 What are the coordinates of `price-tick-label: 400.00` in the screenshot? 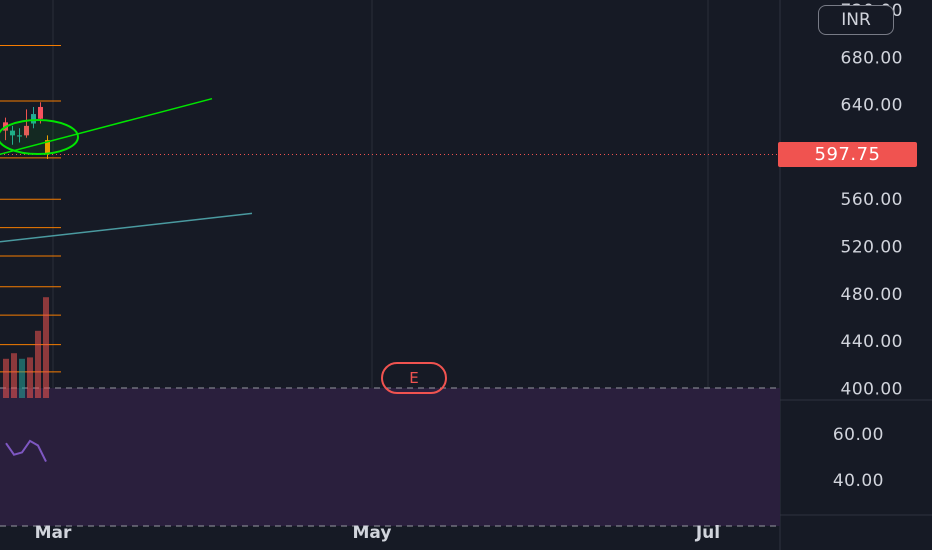 It's located at (872, 389).